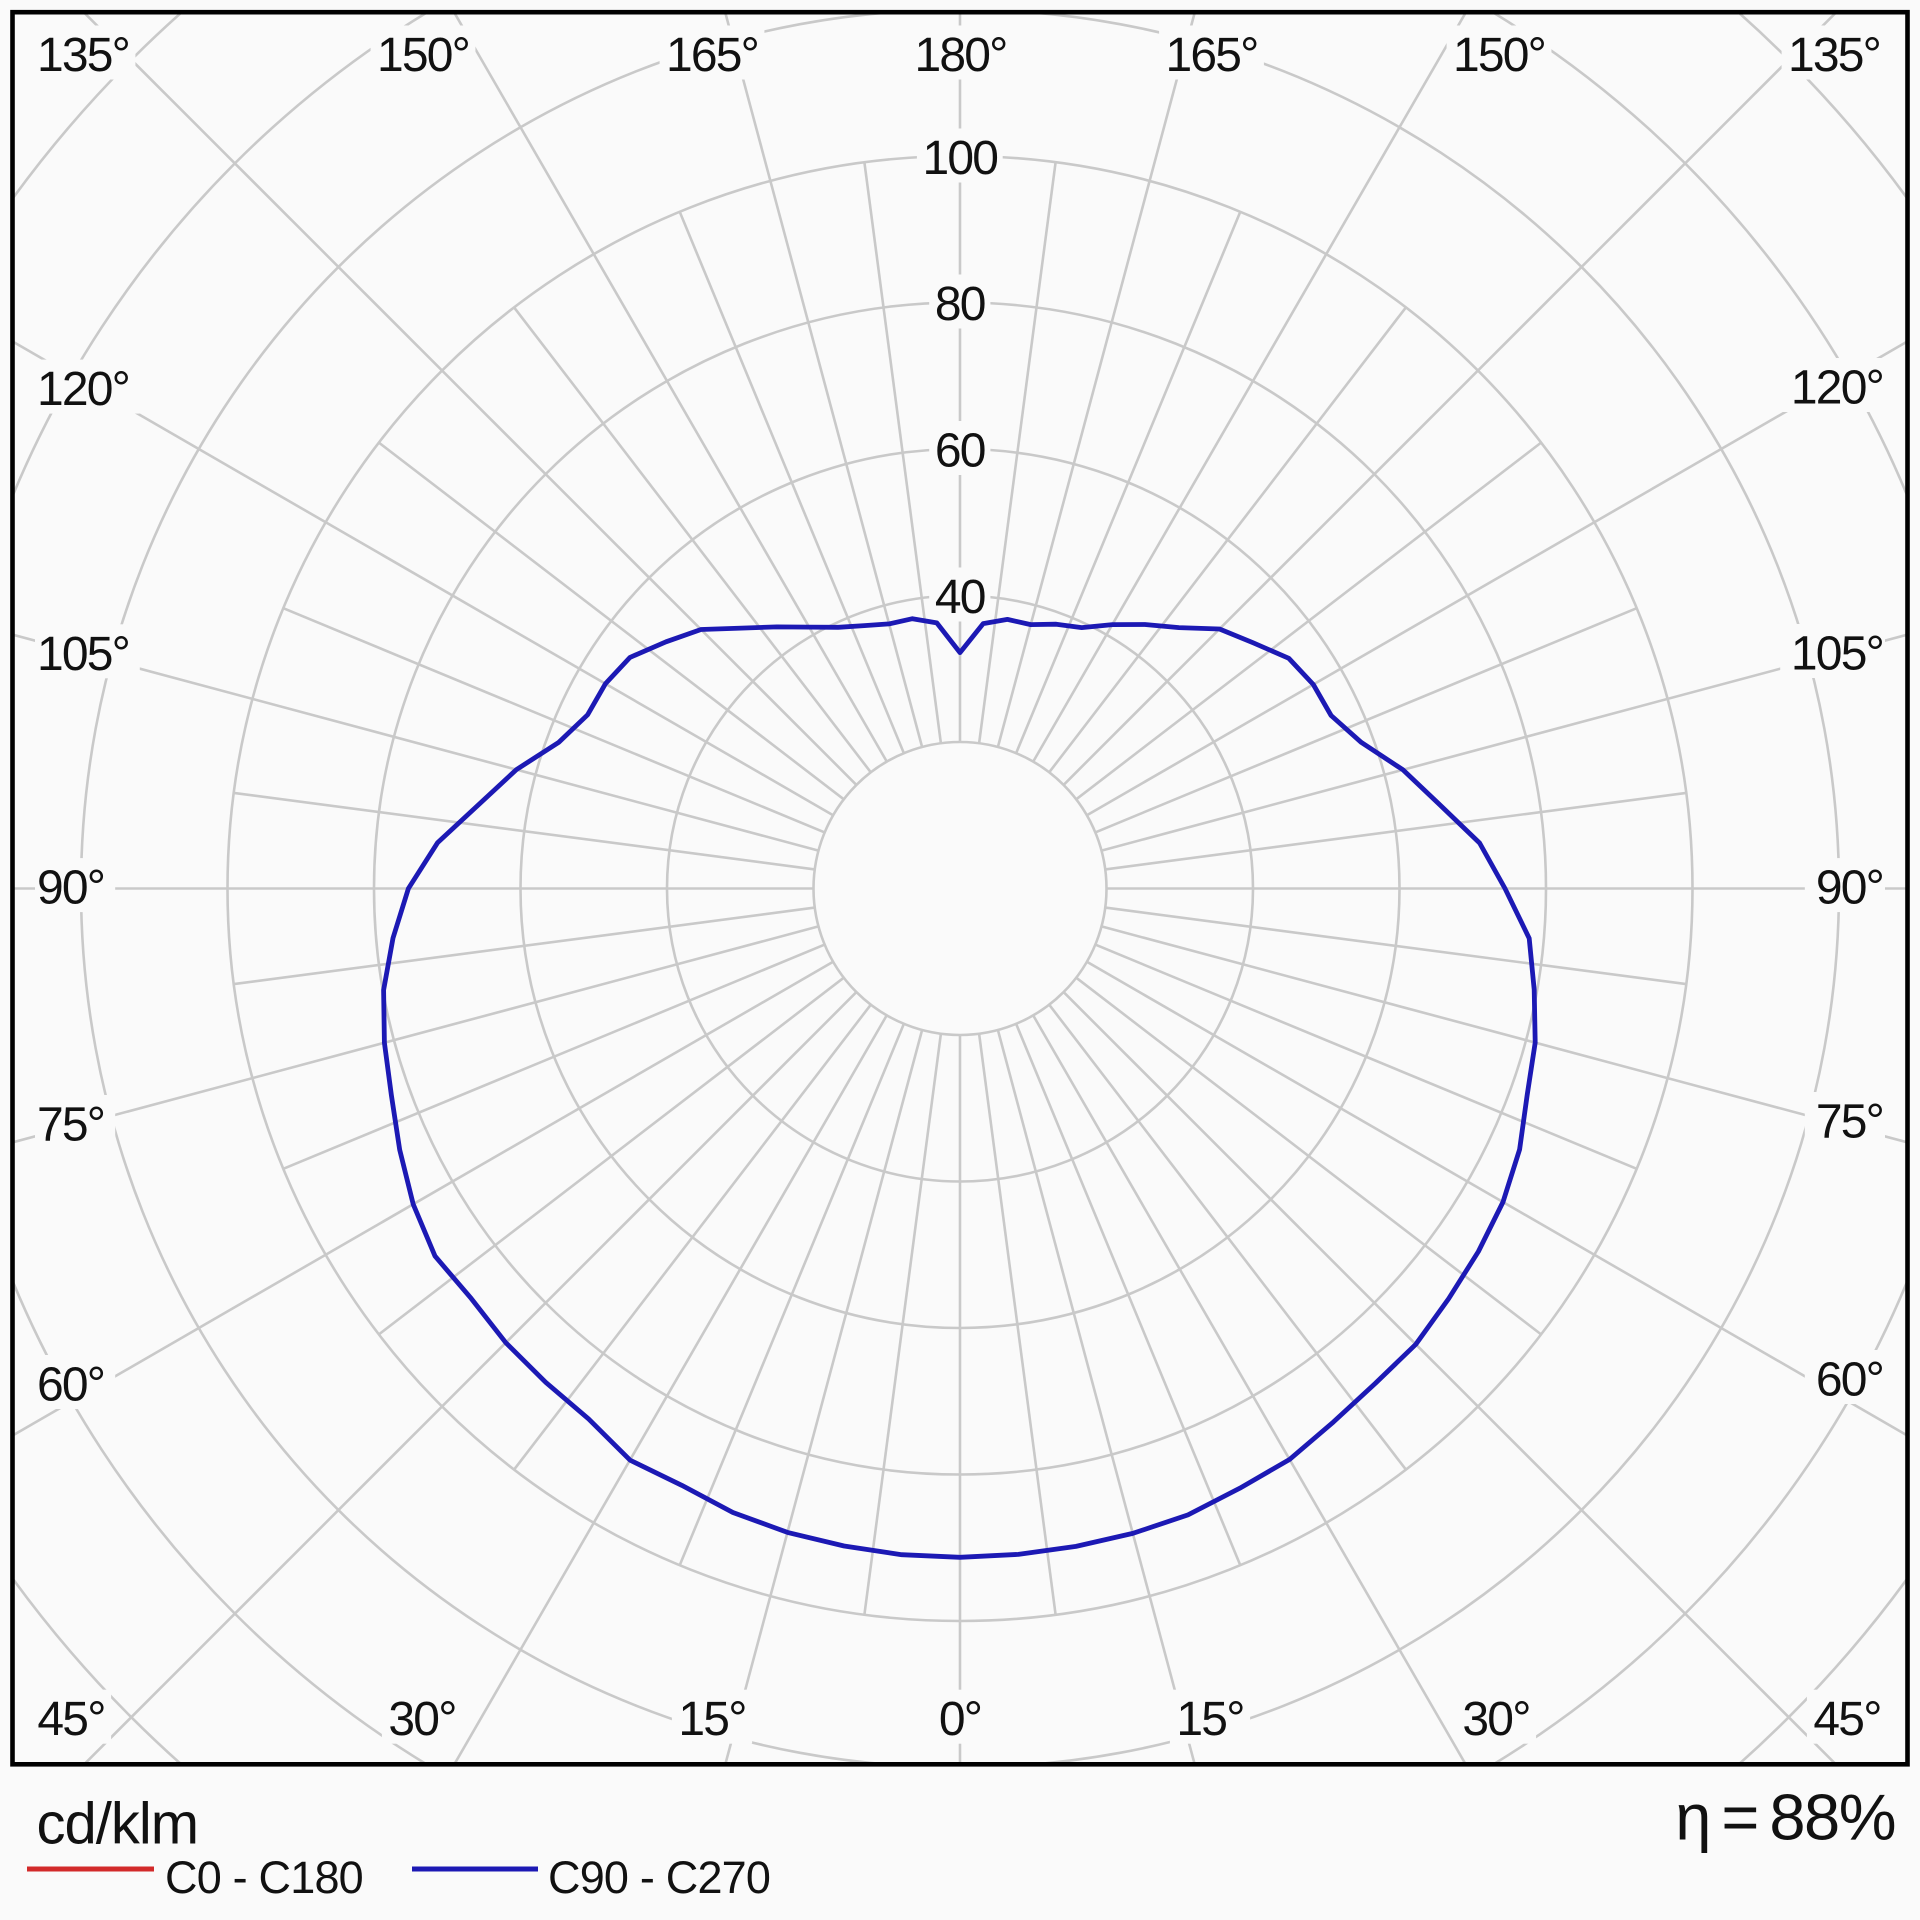 The image size is (1920, 1920). I want to click on svg-text: C0 - C180, so click(264, 1877).